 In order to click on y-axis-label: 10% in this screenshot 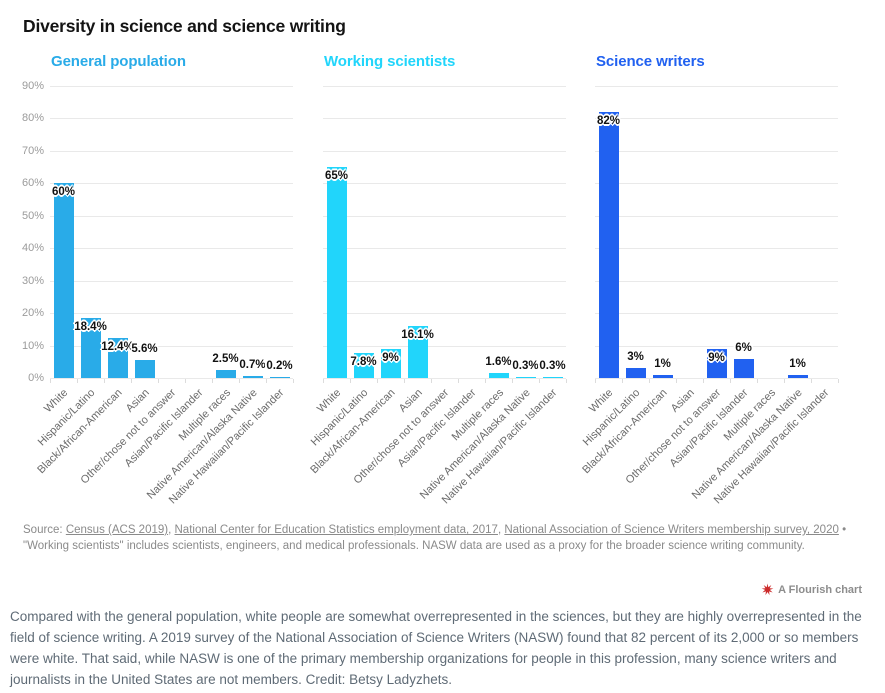, I will do `click(32, 345)`.